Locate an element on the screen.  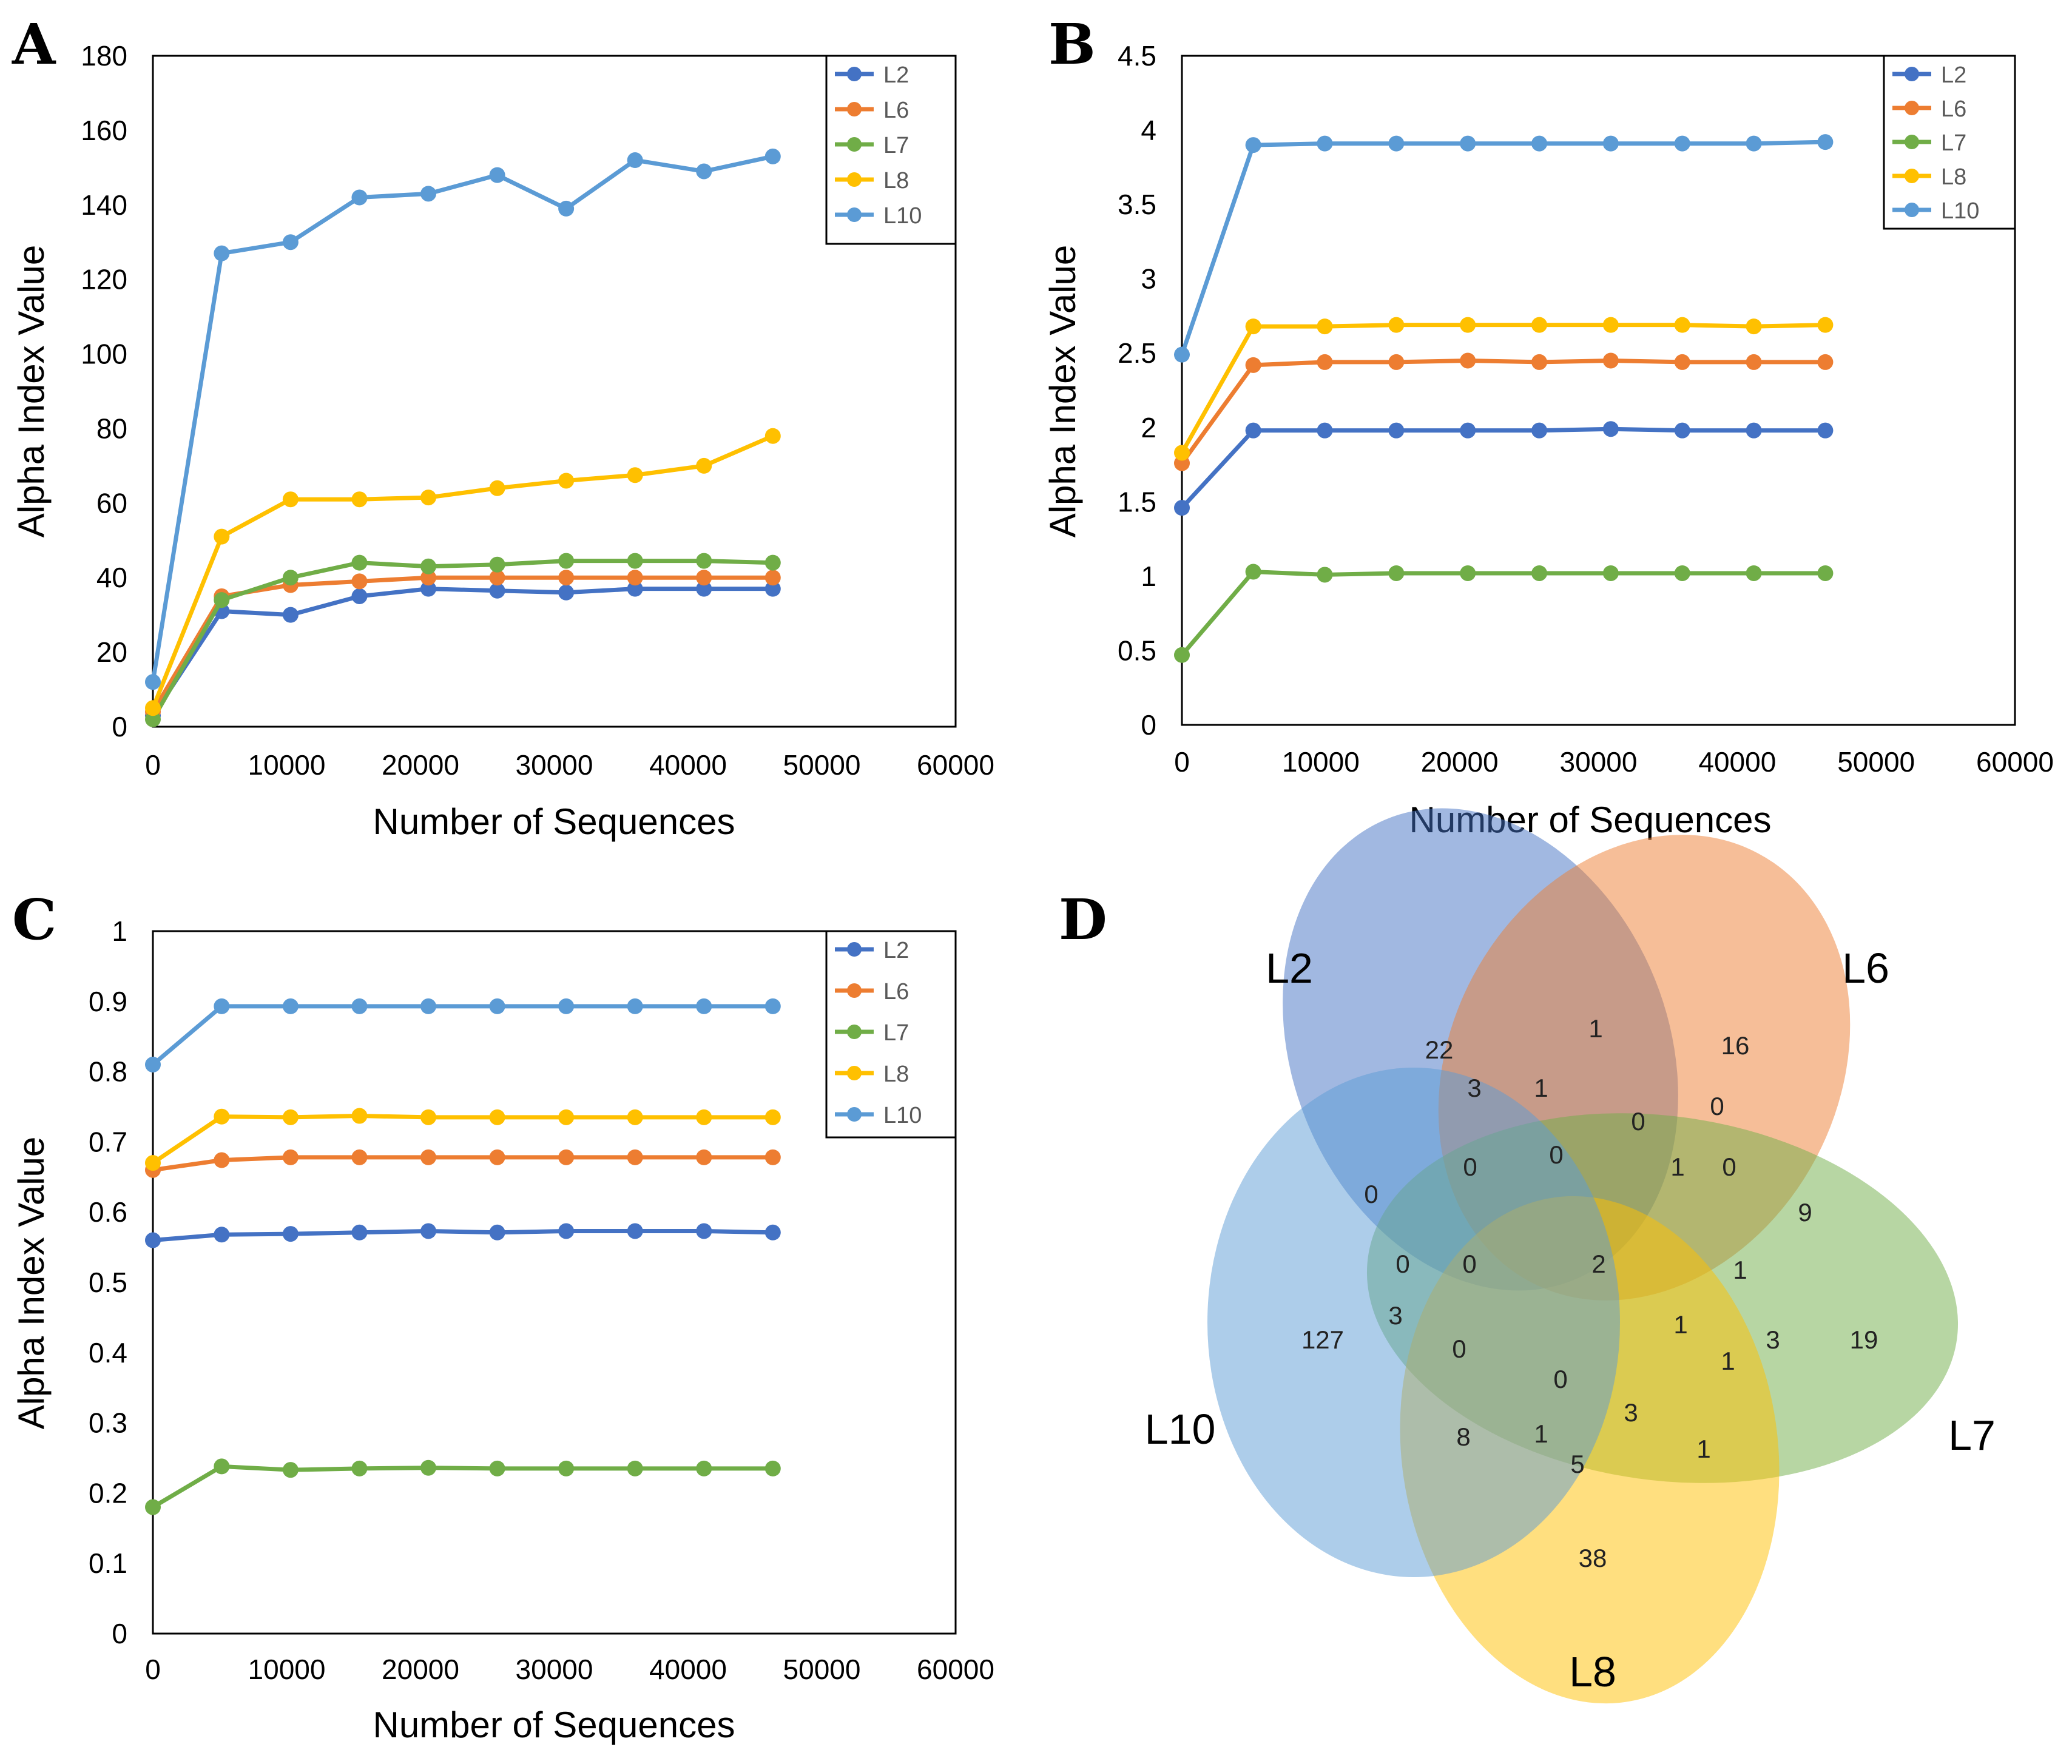
panel-c-series-line-l10 is located at coordinates (462, 1035).